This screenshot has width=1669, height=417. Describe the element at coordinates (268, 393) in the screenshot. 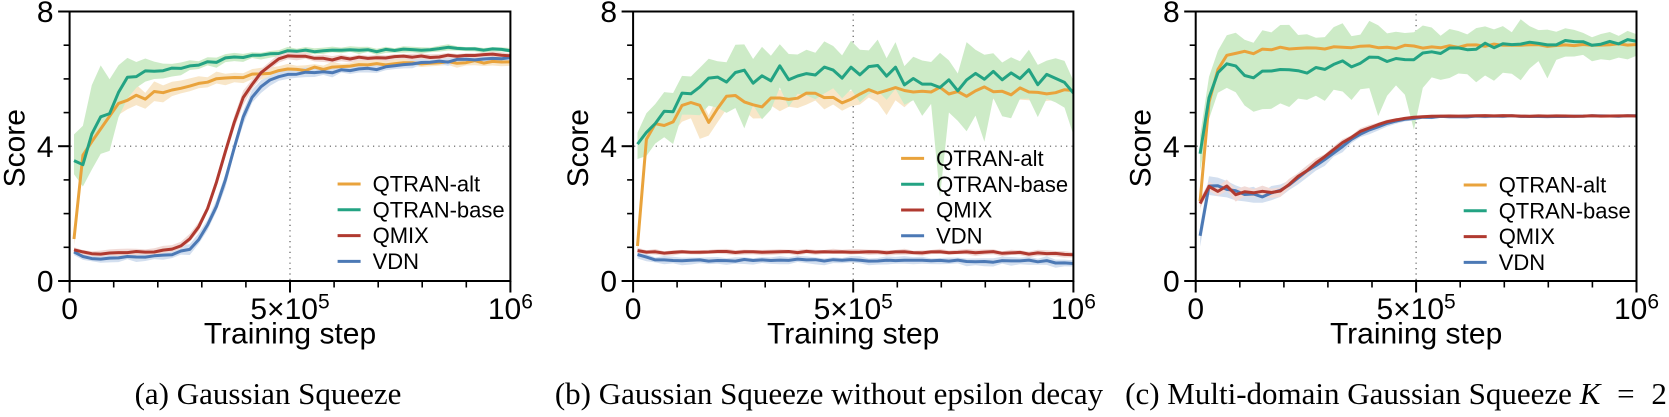

I see `svg-text: (a) Gaussian Squeeze` at that location.